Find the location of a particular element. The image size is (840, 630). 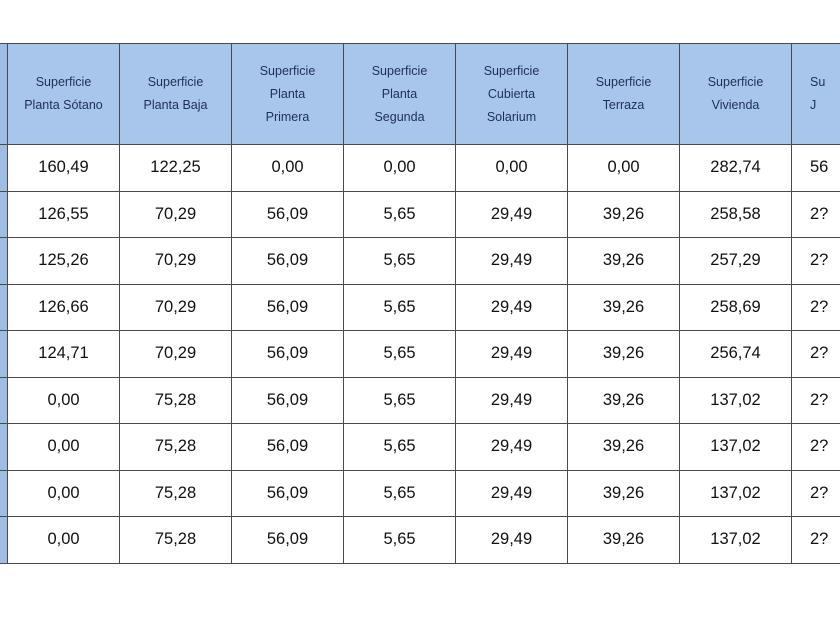

column-header: Superficie Vivienda is located at coordinates (735, 94).